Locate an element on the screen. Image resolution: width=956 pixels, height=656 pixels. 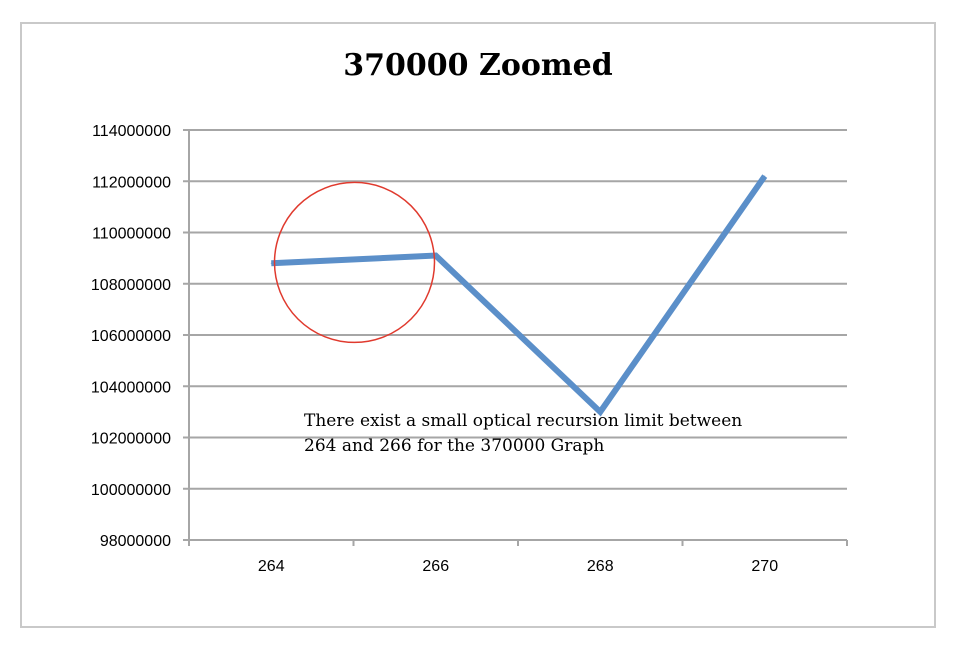
highlight-circle is located at coordinates (354, 262).